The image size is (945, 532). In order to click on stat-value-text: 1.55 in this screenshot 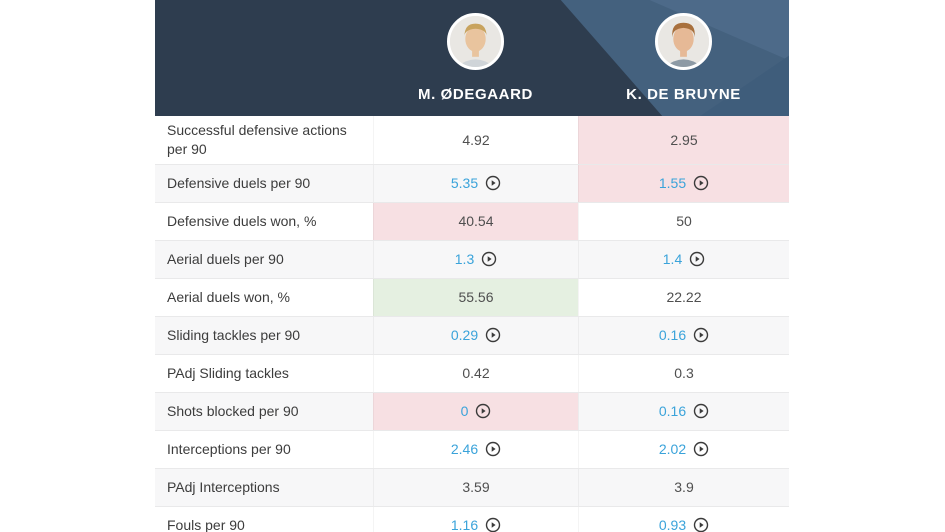, I will do `click(672, 183)`.